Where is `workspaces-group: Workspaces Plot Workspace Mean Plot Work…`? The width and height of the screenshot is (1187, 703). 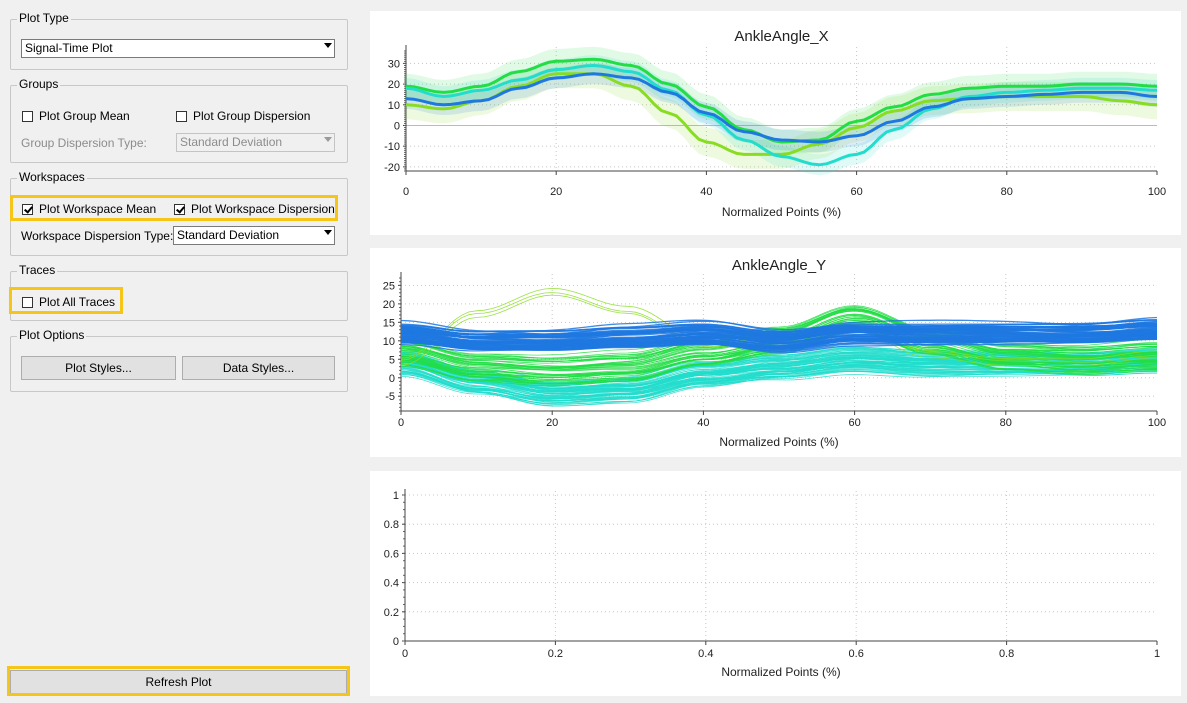 workspaces-group: Workspaces Plot Workspace Mean Plot Work… is located at coordinates (179, 213).